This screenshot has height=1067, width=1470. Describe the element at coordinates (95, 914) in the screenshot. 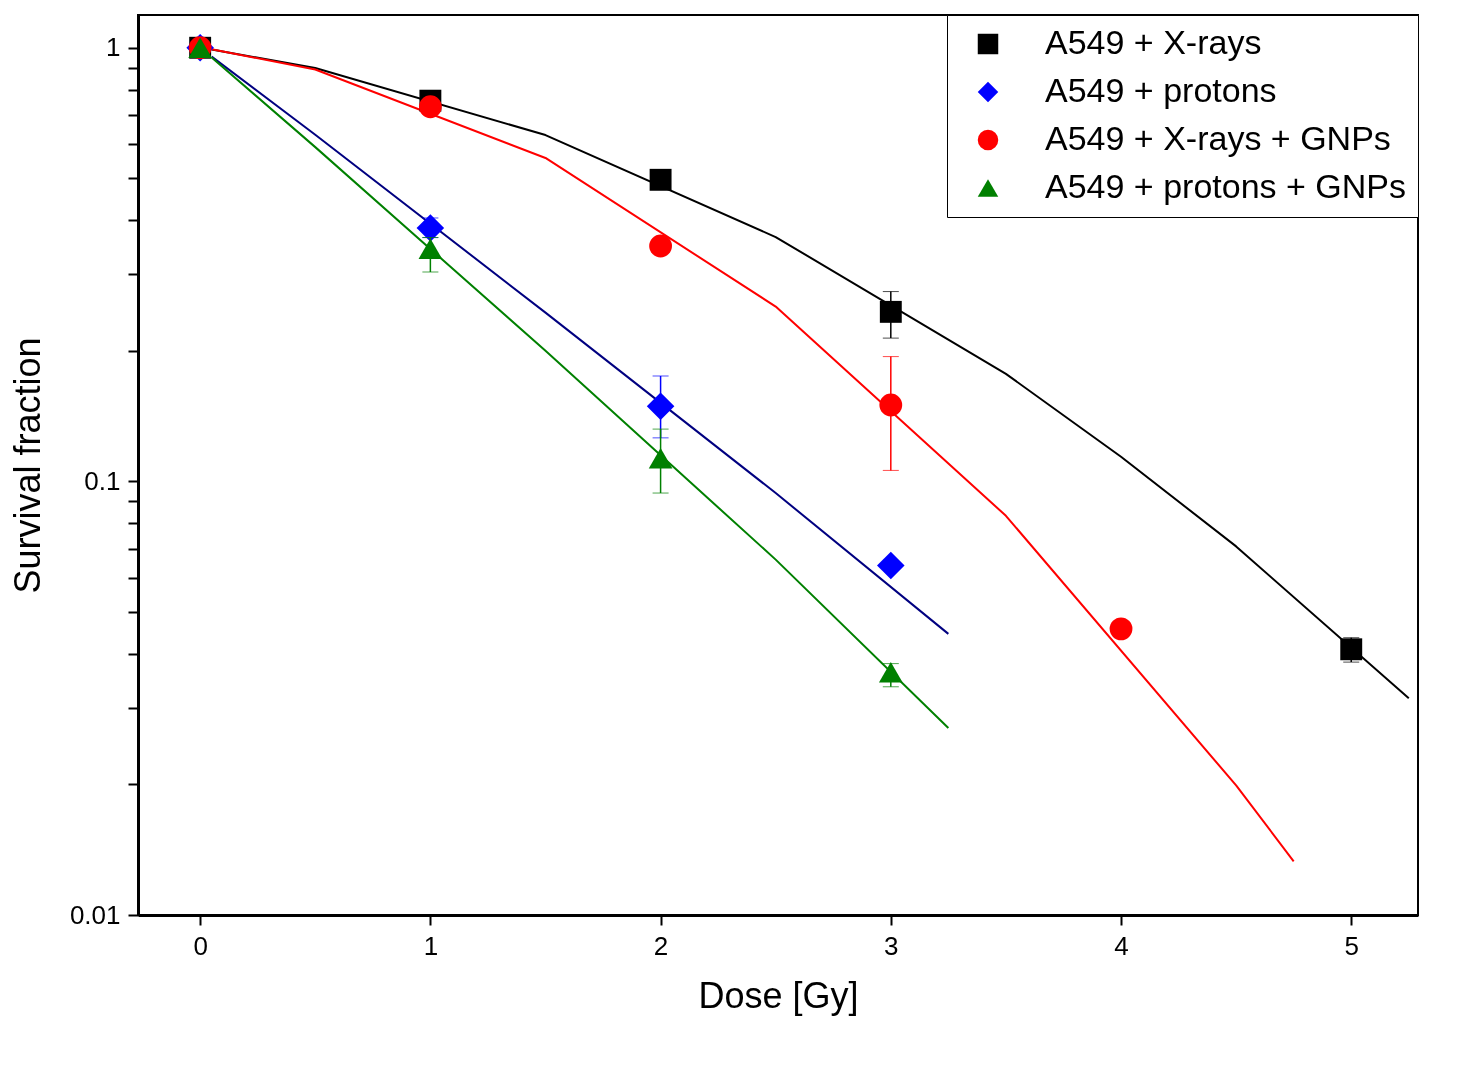

I see `y-tick-label: 0.01` at that location.